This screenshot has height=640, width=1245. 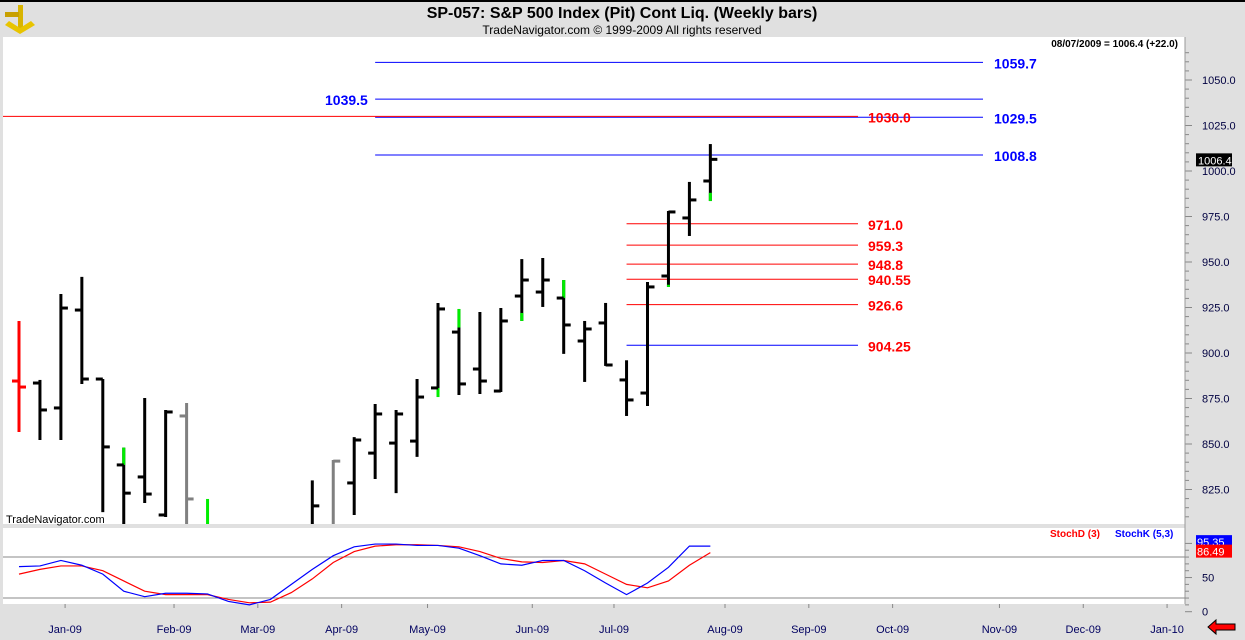 I want to click on stoch-panel, so click(x=594, y=566).